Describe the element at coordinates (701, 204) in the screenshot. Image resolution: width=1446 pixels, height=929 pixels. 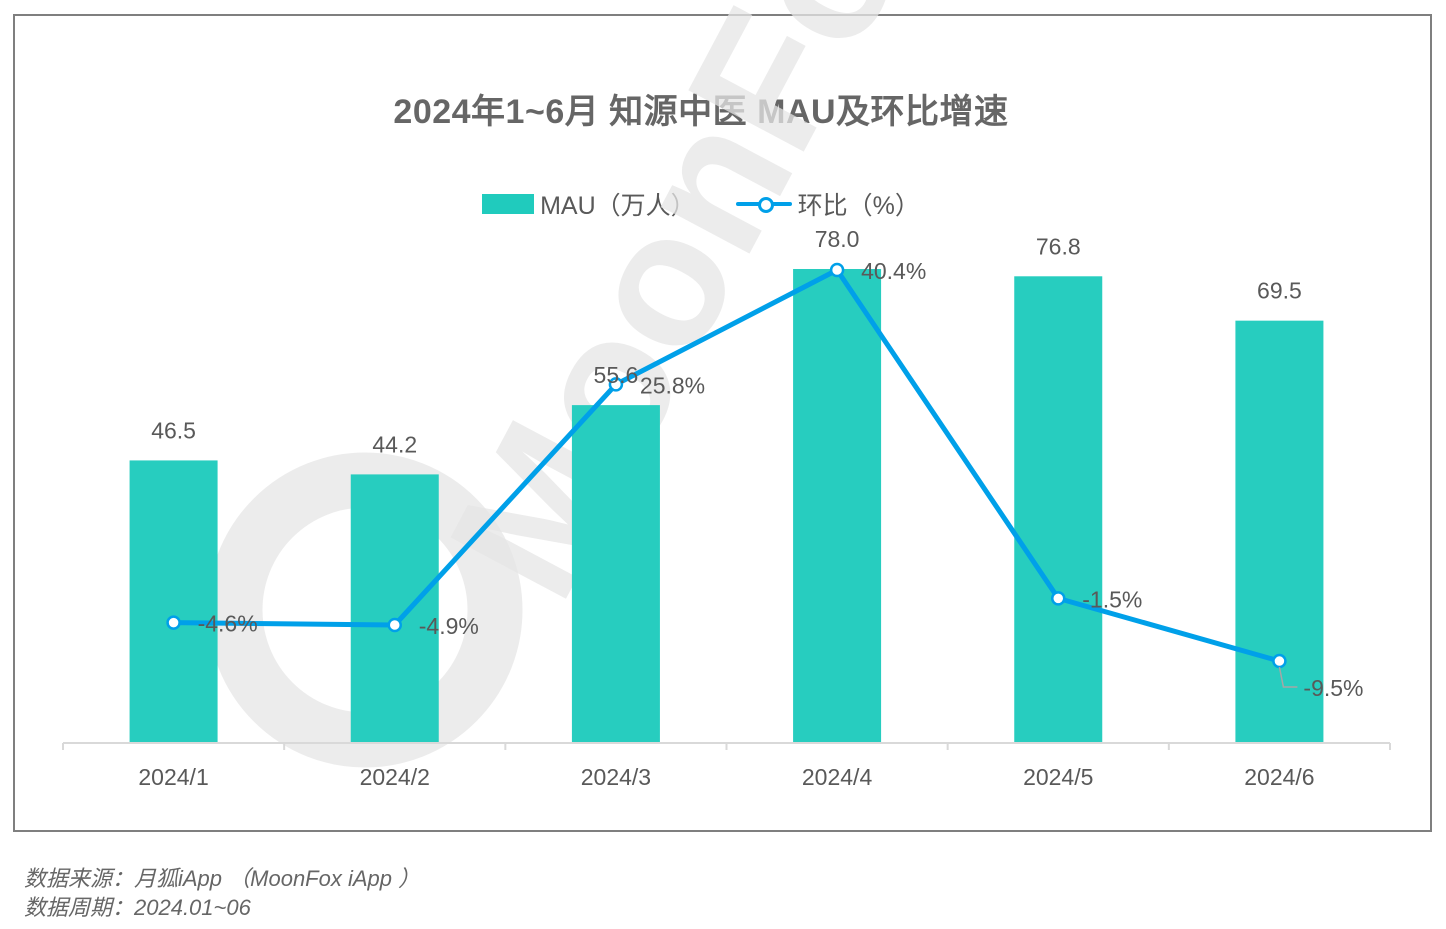
I see `chart-legend: MAU（万人） 环比（%）` at that location.